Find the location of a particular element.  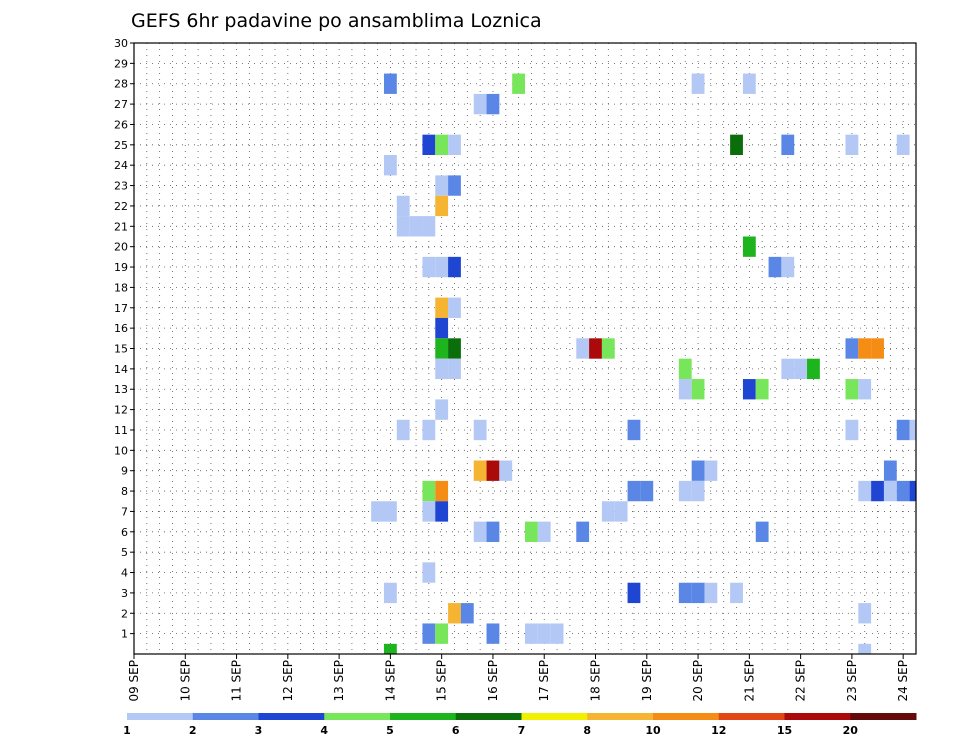

legend-label: 10 is located at coordinates (653, 730).